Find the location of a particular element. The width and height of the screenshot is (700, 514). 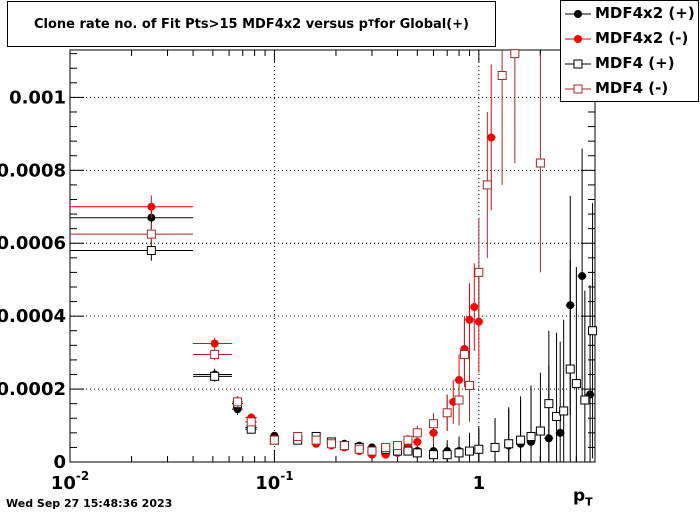

legend-item: MDF4 (+) is located at coordinates (630, 64).